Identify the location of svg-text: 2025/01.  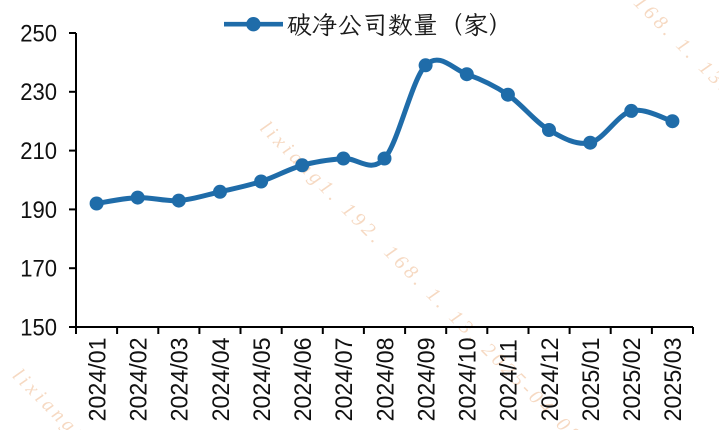
(591, 379).